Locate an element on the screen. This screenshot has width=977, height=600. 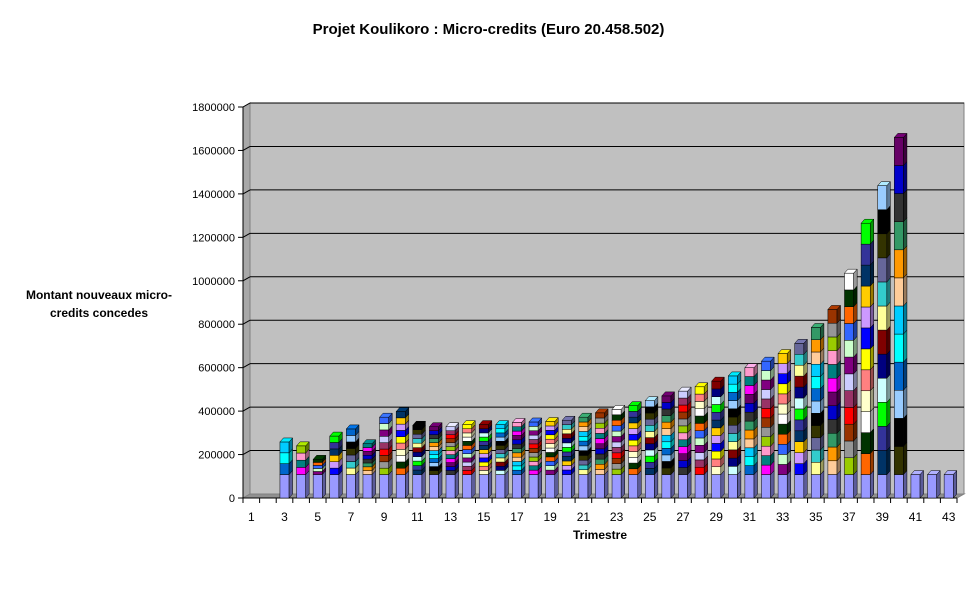
x-tick-label: 39 is located at coordinates (883, 517).